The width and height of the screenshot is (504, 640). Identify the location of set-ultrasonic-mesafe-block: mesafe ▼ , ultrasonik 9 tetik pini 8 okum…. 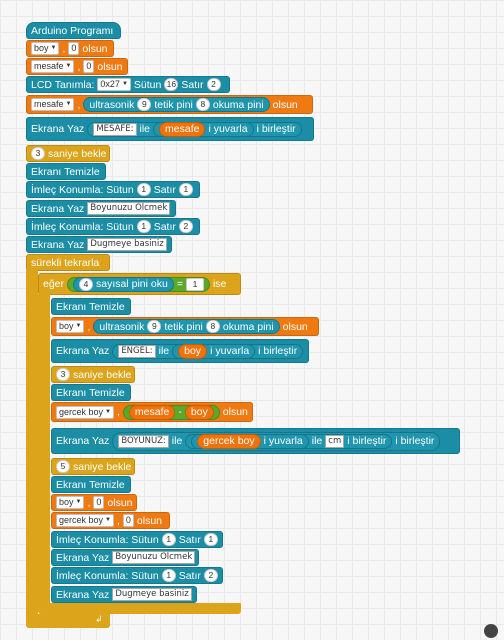
(169, 104).